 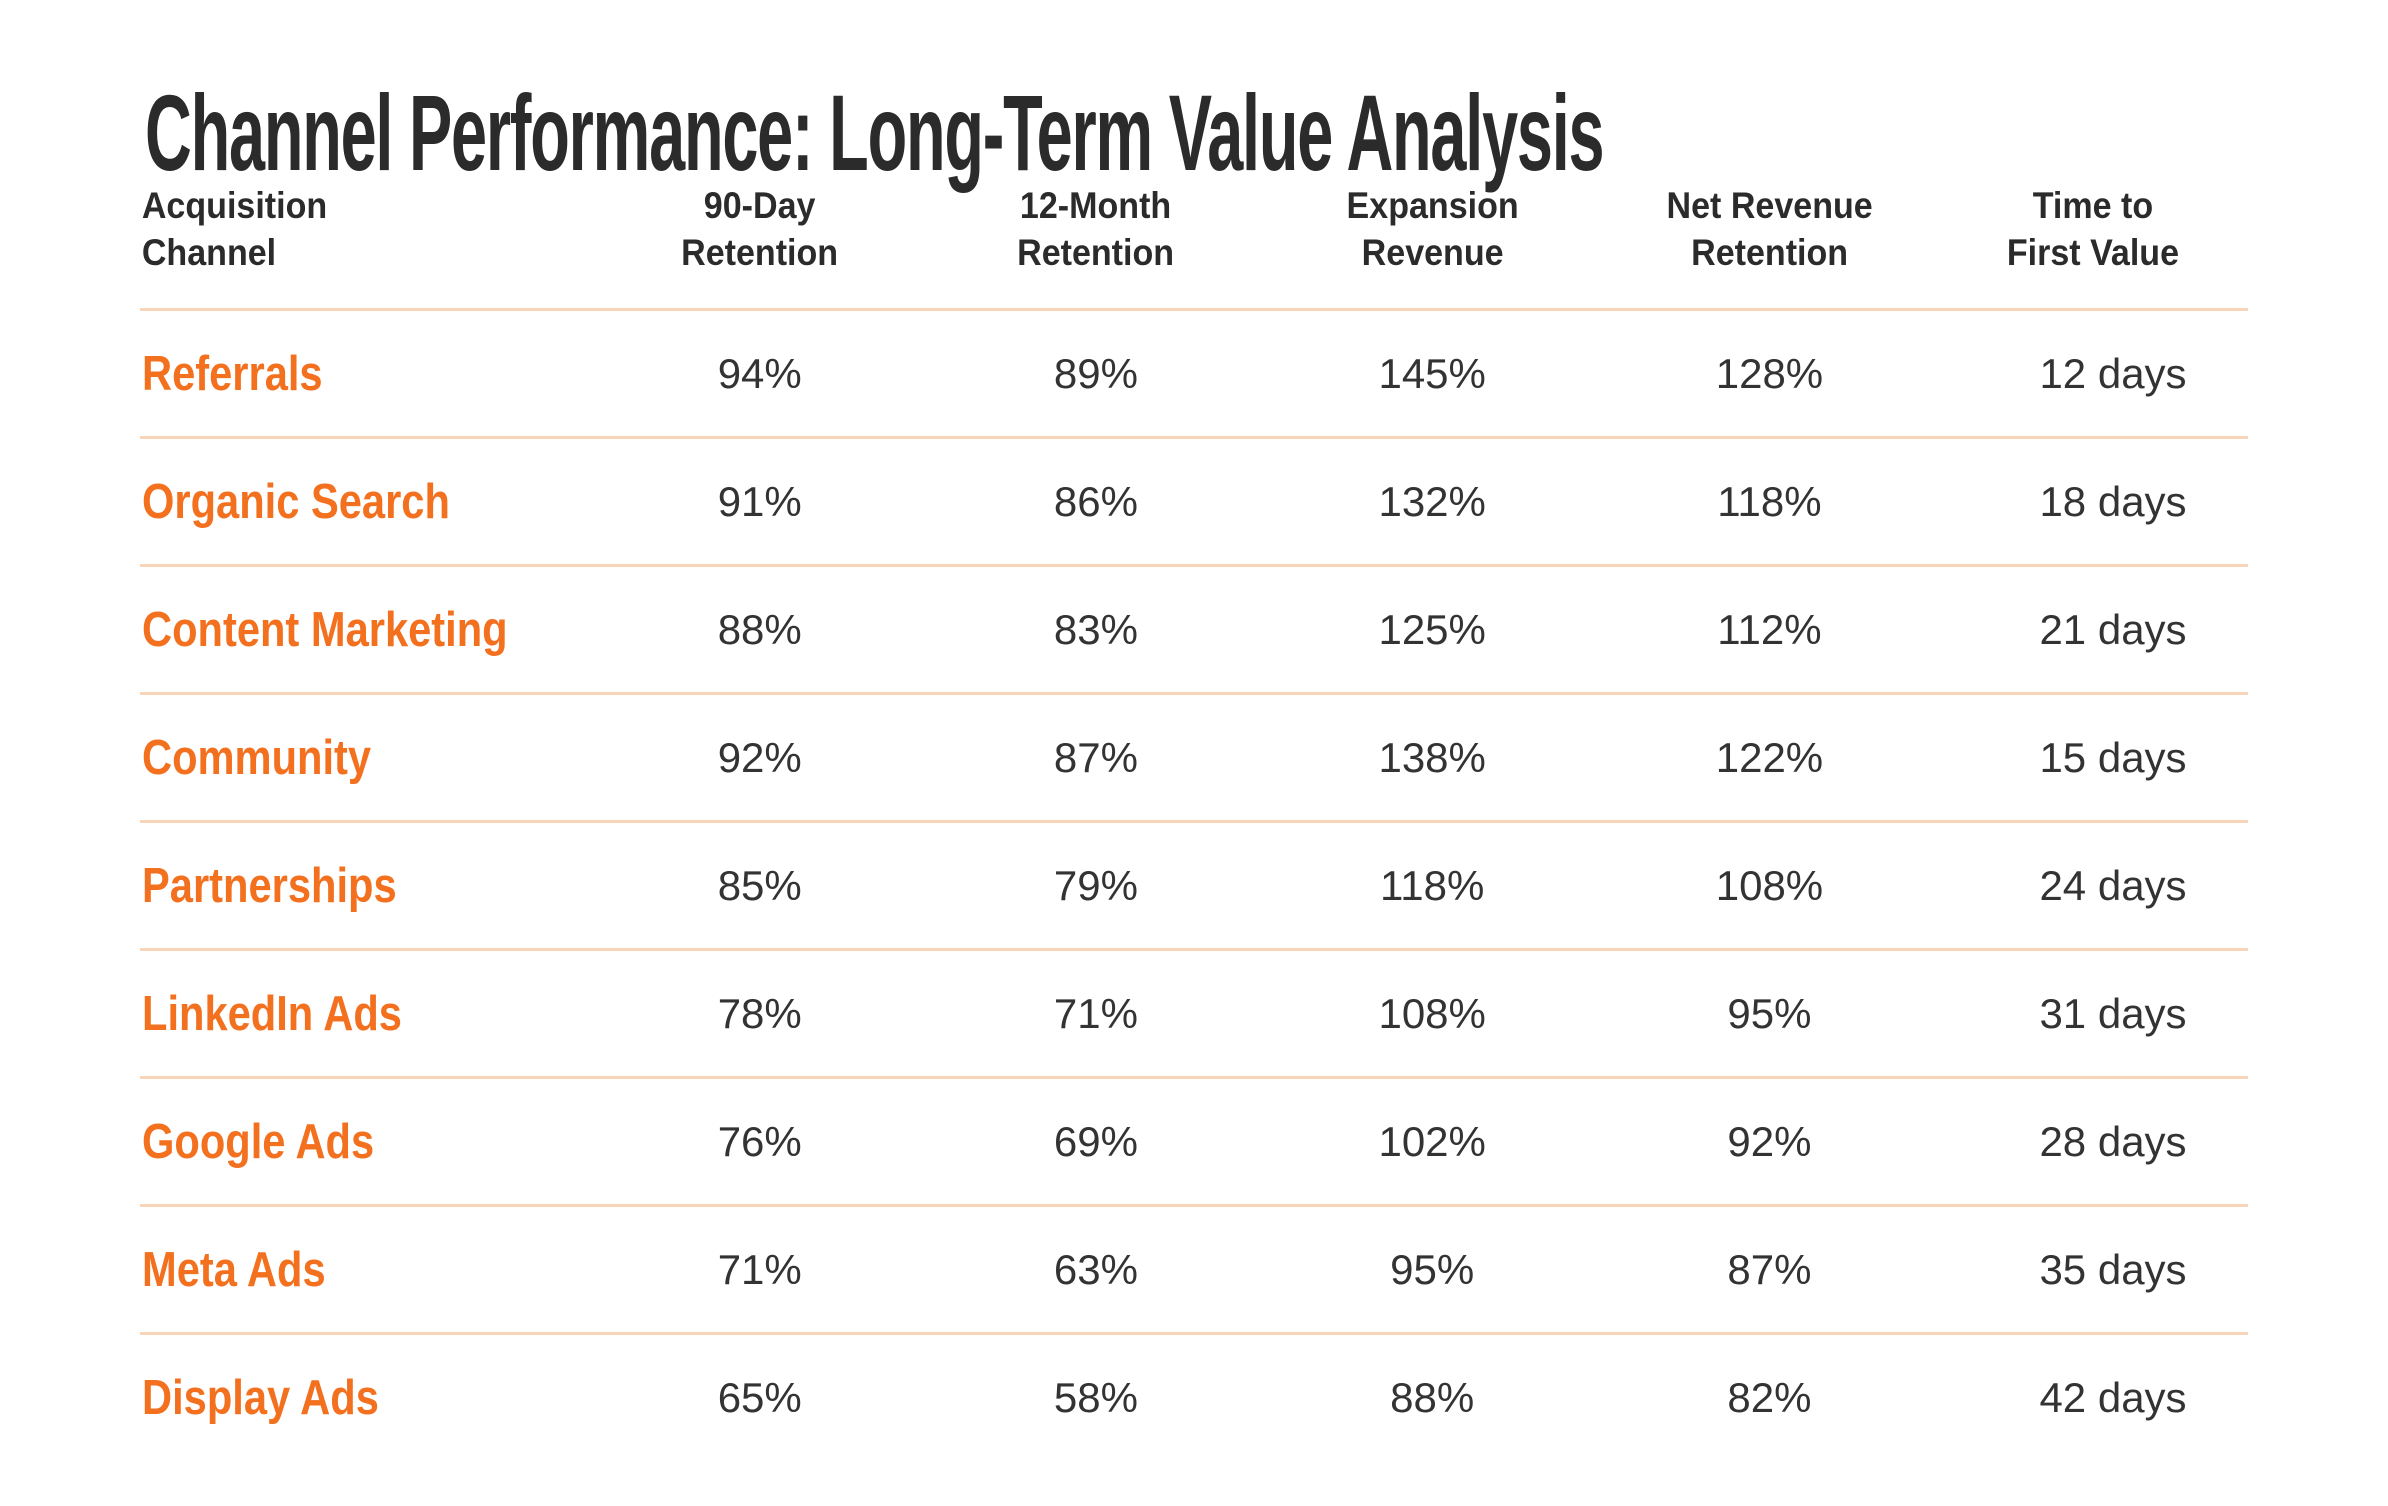 I want to click on table-row: Google Ads 76% 69% 102% 92% 28 days, so click(x=1194, y=1143).